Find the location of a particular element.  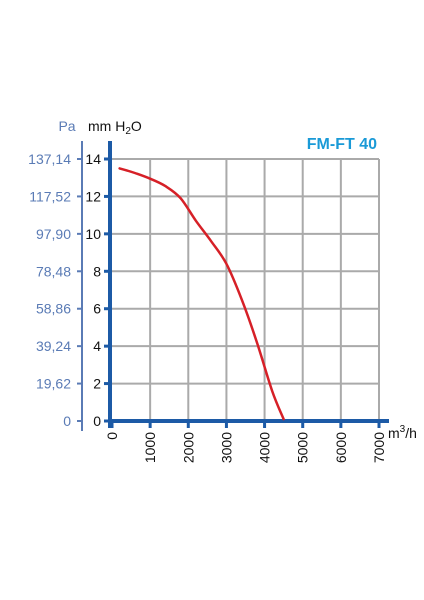

x-tick-label: 1000 is located at coordinates (150, 447).